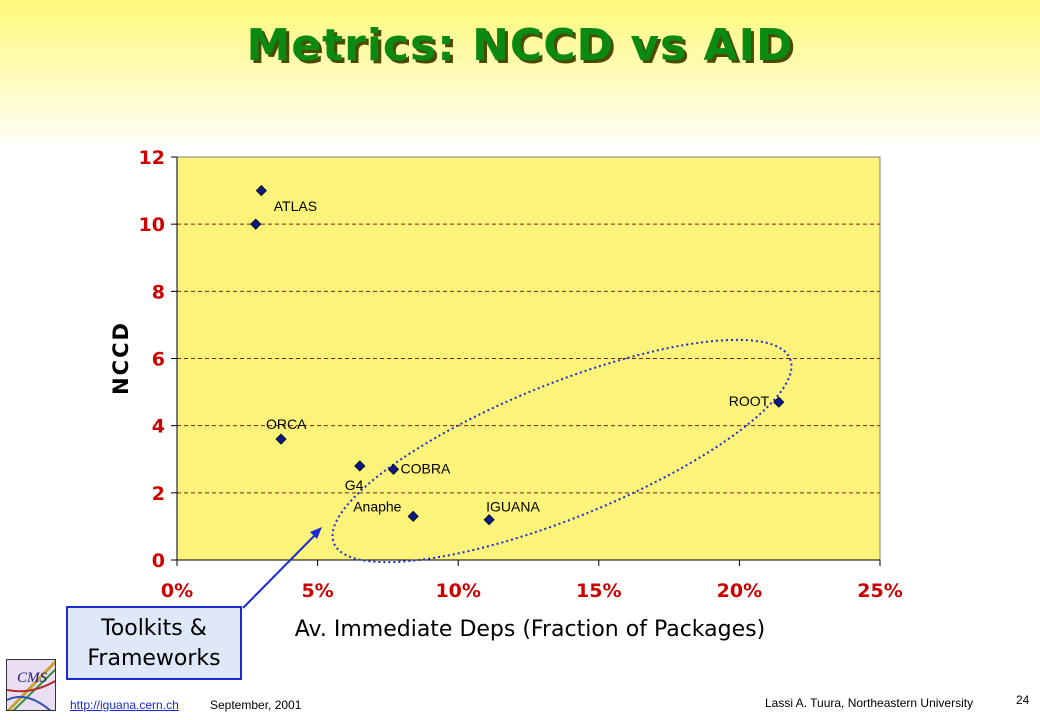  I want to click on cms-logo-icon: CMS, so click(31, 685).